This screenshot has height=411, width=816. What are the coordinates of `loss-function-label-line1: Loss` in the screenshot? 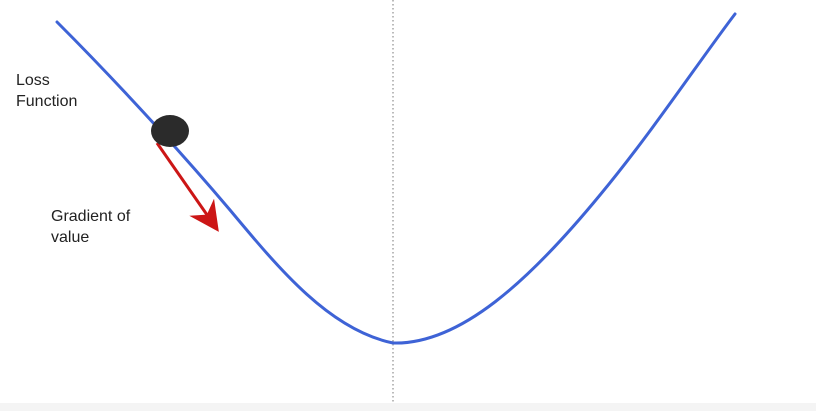 It's located at (33, 80).